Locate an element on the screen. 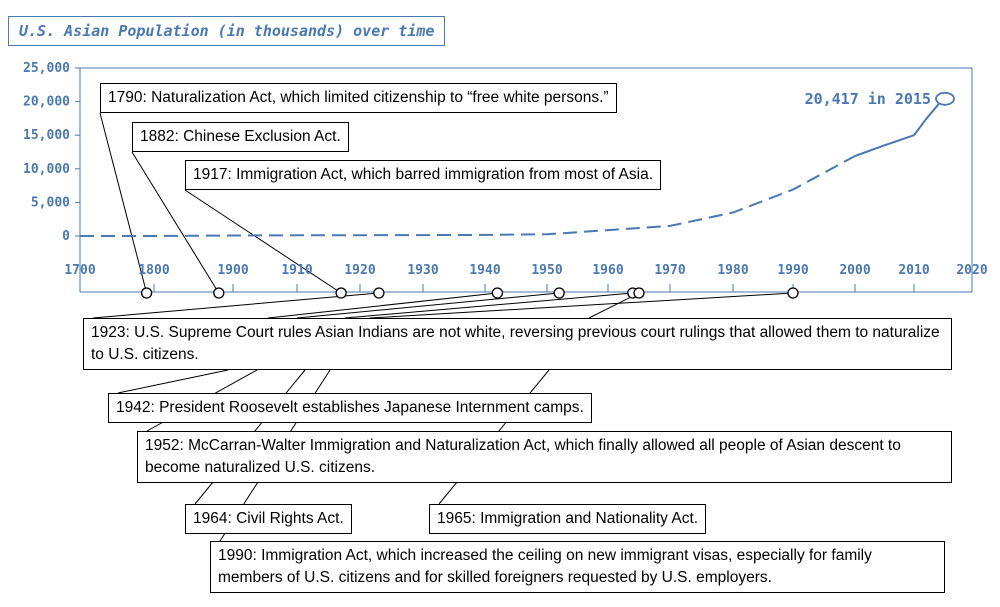 The height and width of the screenshot is (607, 1000). marker-1990 is located at coordinates (793, 293).